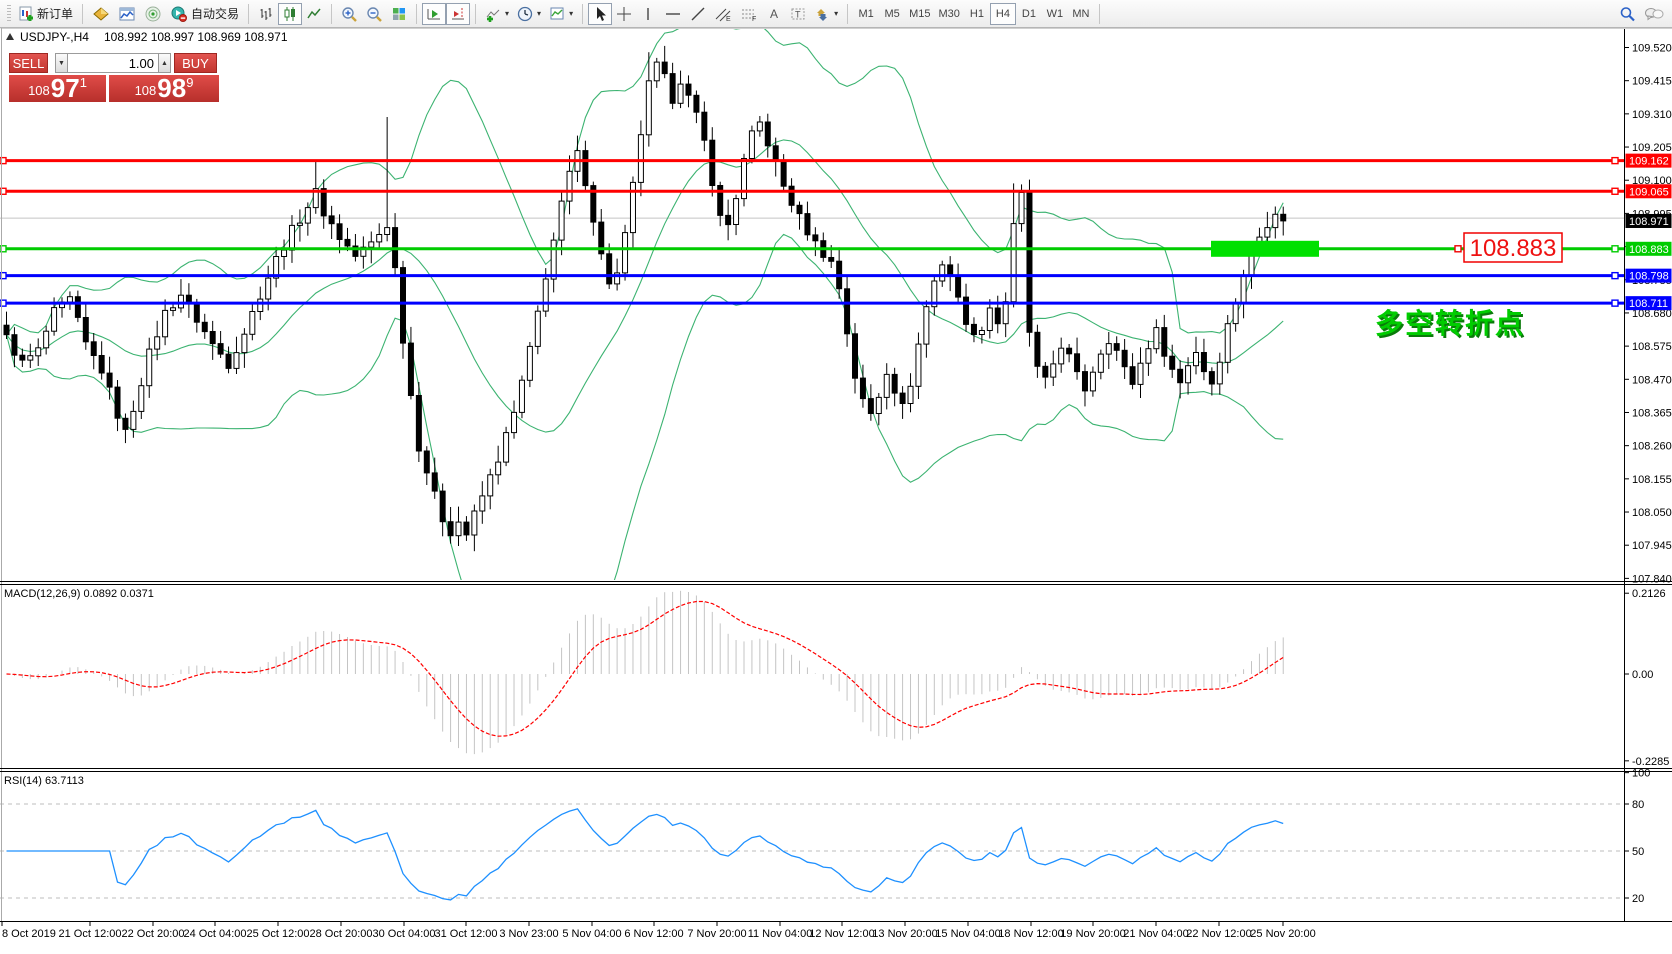  What do you see at coordinates (624, 14) in the screenshot?
I see `crosshair-tool-button` at bounding box center [624, 14].